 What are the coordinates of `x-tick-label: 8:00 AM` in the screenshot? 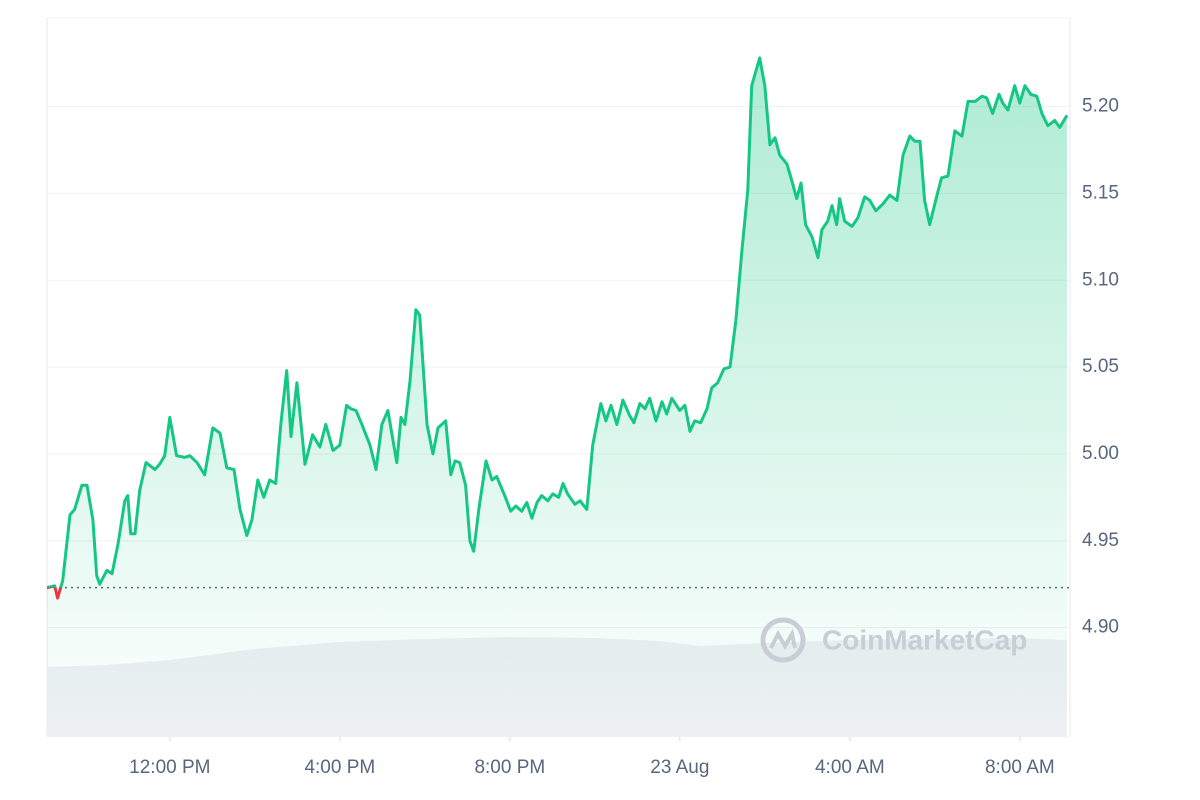 It's located at (1020, 767).